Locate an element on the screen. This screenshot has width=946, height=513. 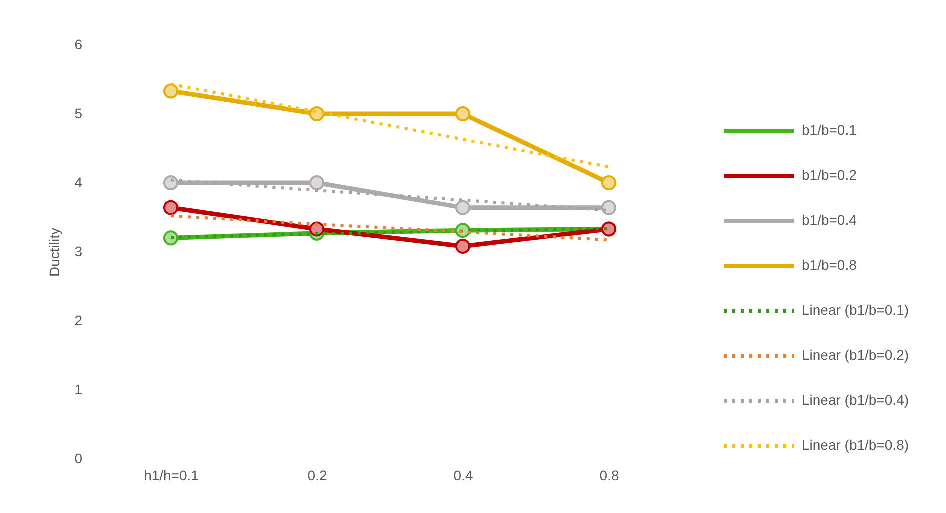
y-tick-label: 6 is located at coordinates (78, 44).